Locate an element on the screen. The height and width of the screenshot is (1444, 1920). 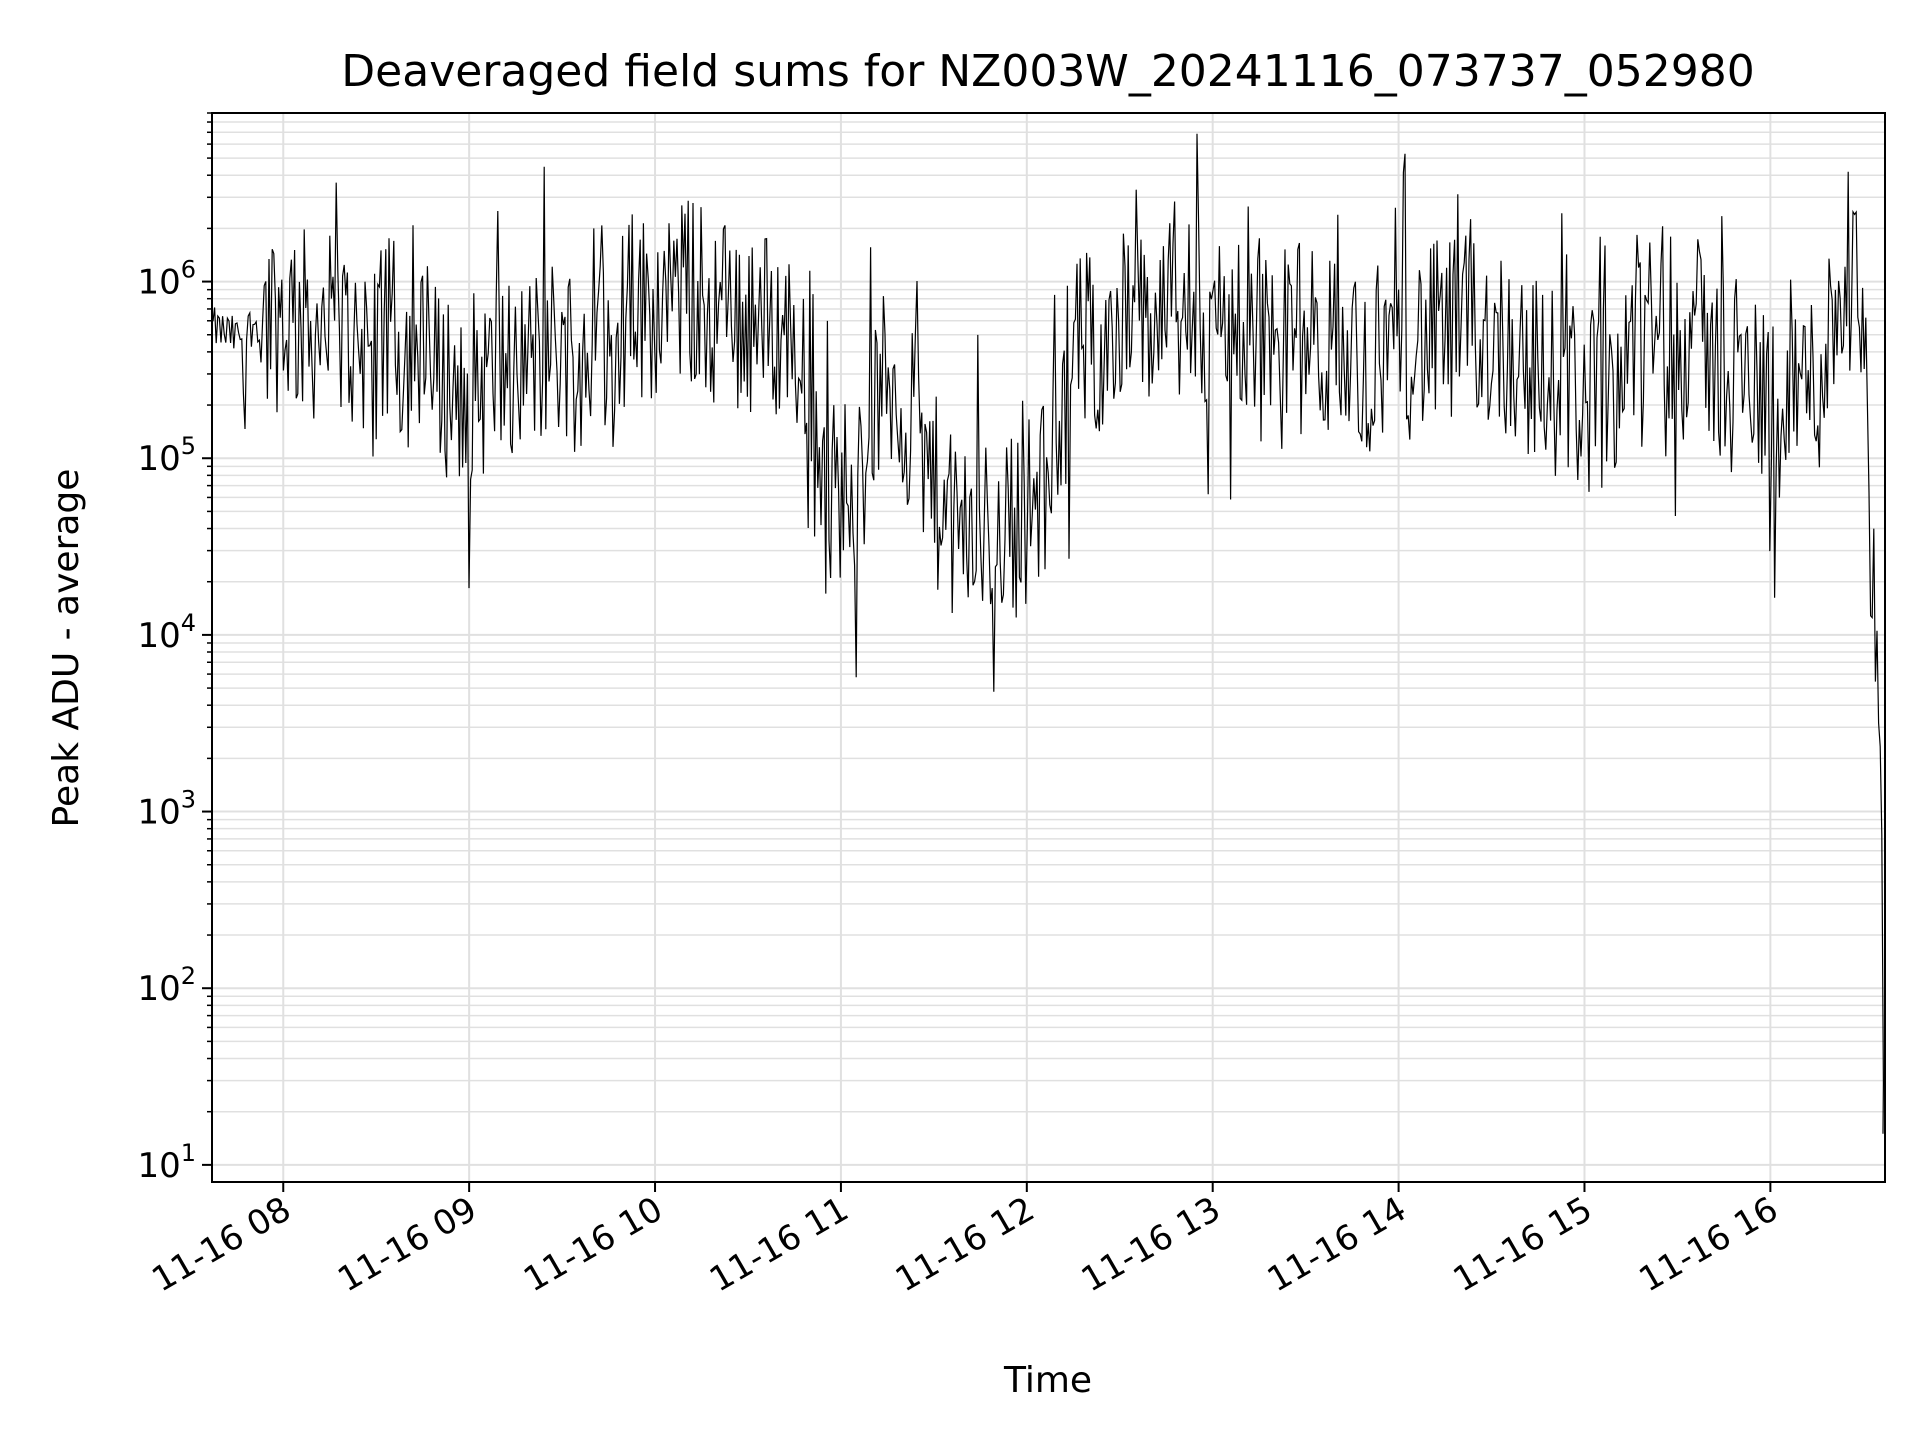
x-axis-label: Time is located at coordinates (1047, 1380).